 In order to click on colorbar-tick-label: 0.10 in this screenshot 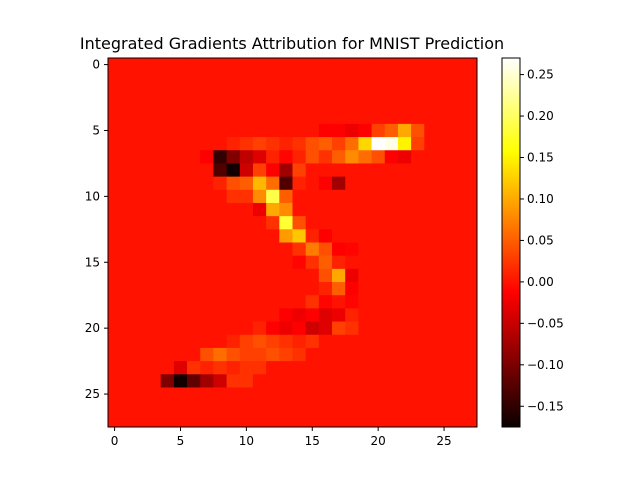, I will do `click(540, 199)`.